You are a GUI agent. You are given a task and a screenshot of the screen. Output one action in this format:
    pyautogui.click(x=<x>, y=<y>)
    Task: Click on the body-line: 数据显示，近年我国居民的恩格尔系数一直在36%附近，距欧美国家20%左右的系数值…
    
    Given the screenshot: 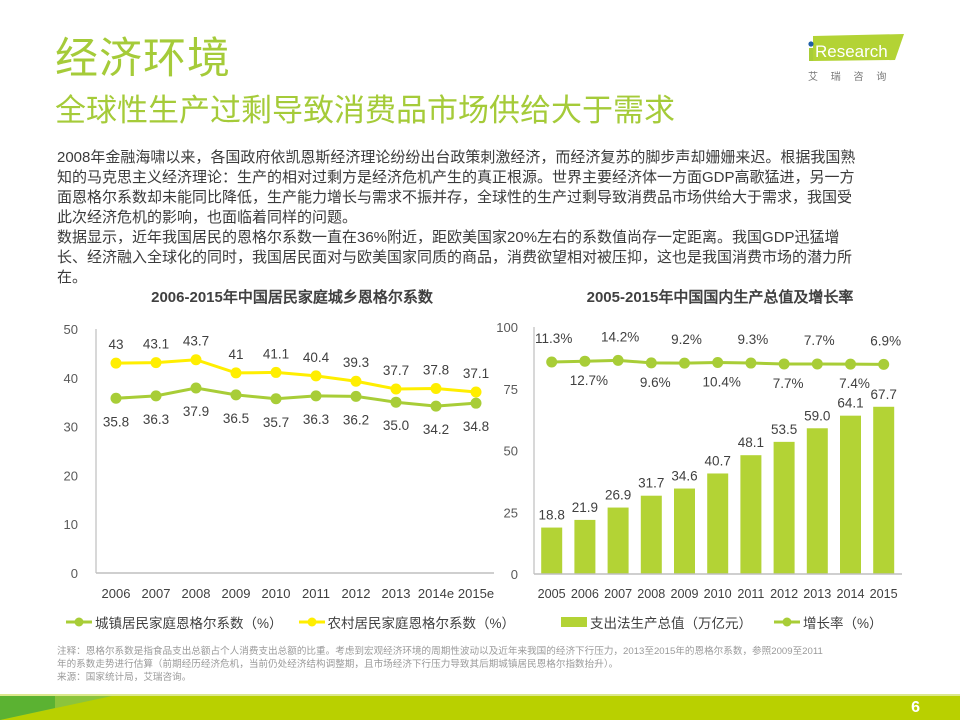 What is the action you would take?
    pyautogui.click(x=448, y=237)
    